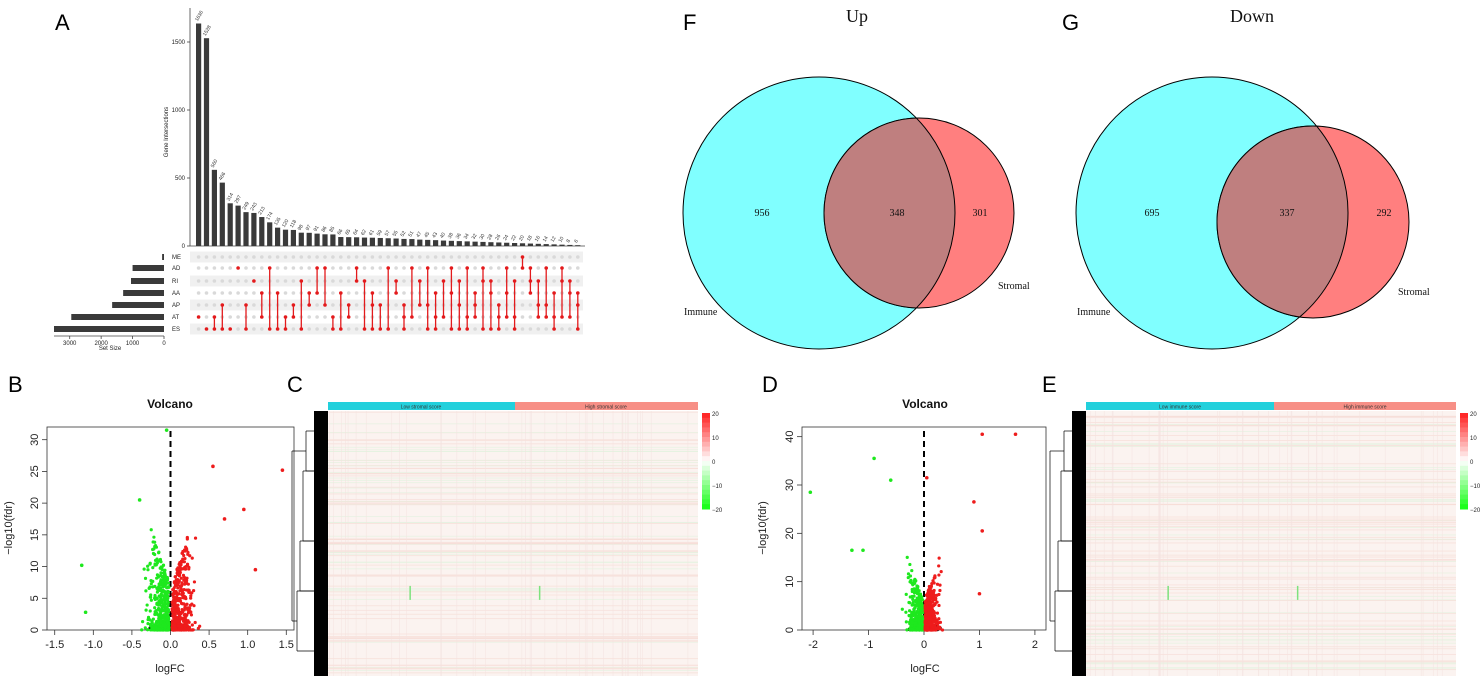 The image size is (1482, 681). What do you see at coordinates (1014, 286) in the screenshot?
I see `venn-f-stromal-label: Stromal` at bounding box center [1014, 286].